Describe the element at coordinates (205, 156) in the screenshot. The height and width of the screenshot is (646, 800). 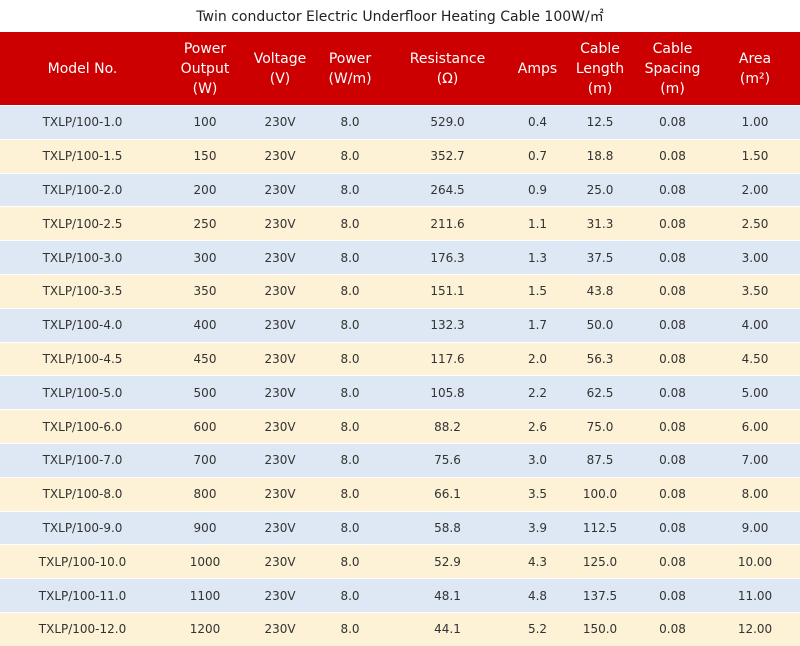
I see `cell-power-output: 150` at that location.